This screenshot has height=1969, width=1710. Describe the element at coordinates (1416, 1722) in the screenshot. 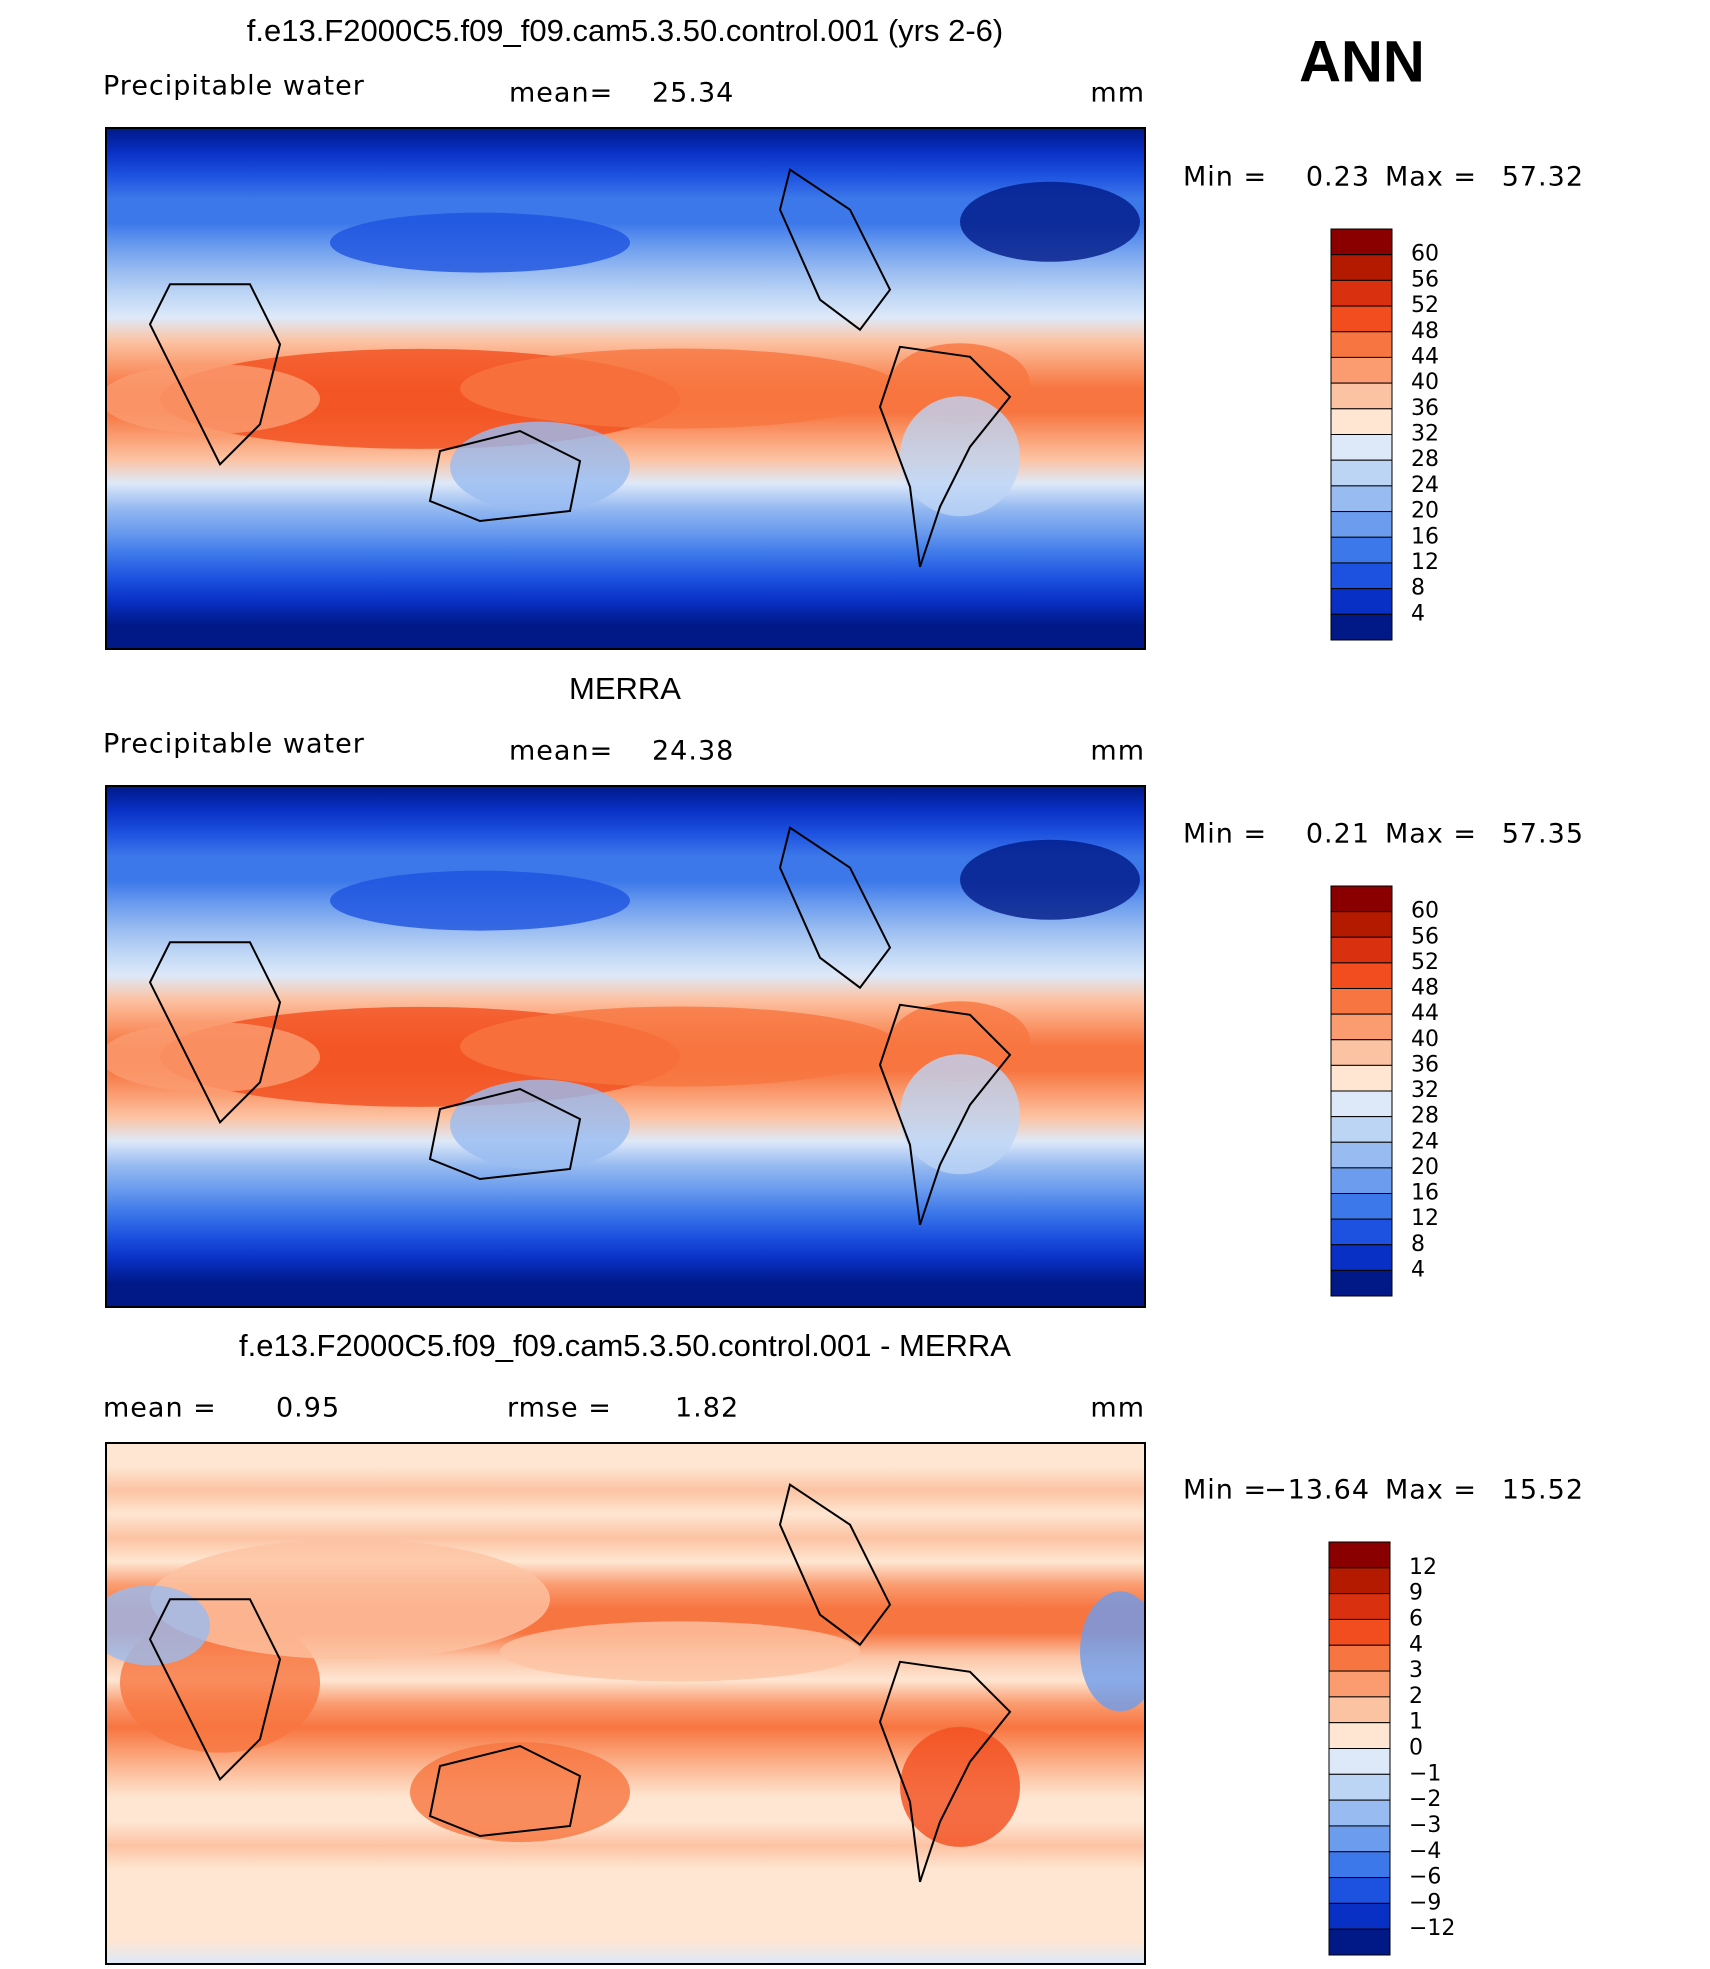

I see `colorbar-label: 1` at that location.